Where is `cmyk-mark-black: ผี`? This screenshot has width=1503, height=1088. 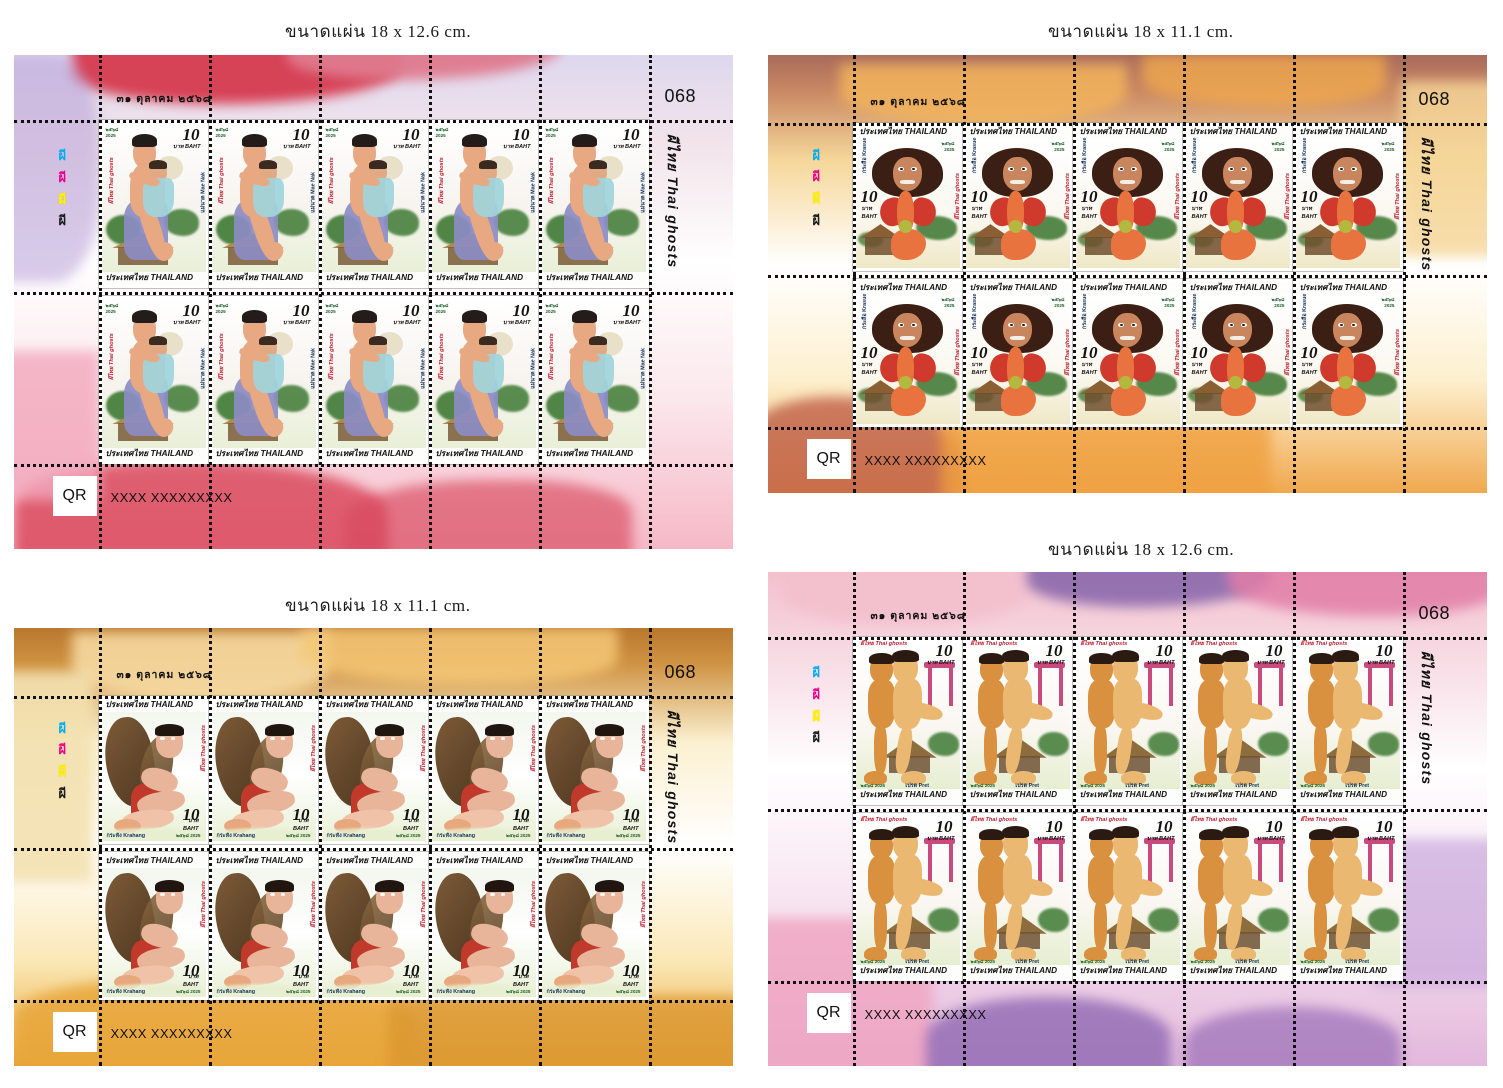
cmyk-mark-black: ผี is located at coordinates (816, 221).